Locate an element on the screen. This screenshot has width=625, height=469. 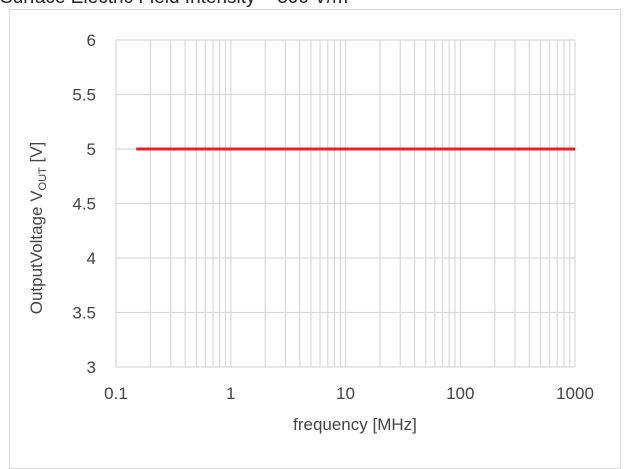
x-tick-label: 1 is located at coordinates (230, 393).